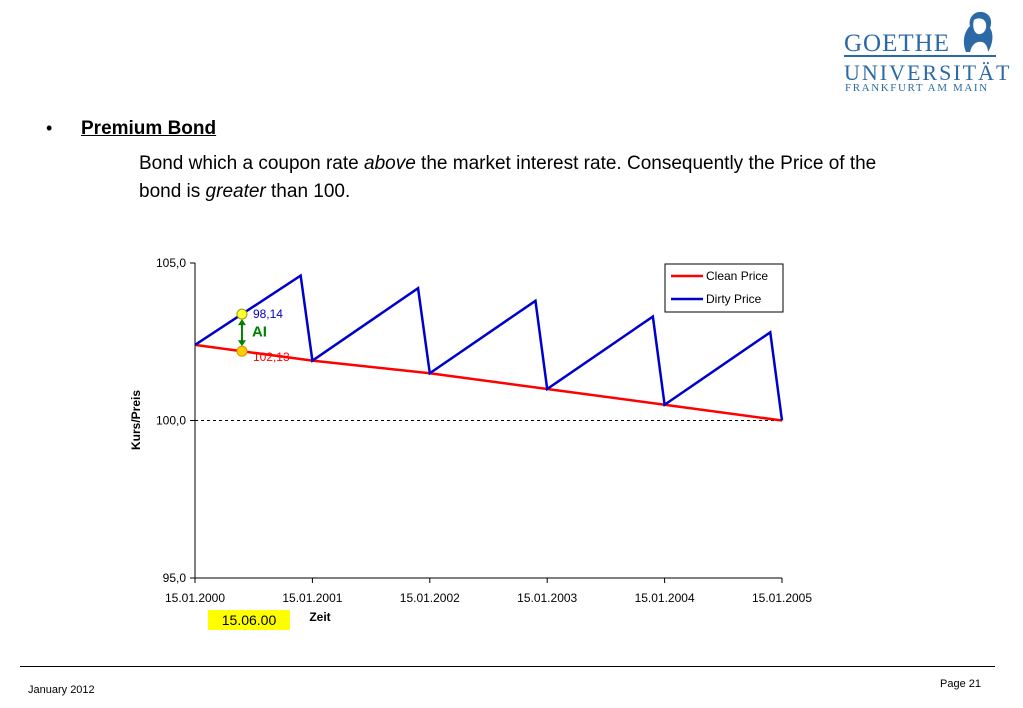 The height and width of the screenshot is (708, 1023). Describe the element at coordinates (917, 88) in the screenshot. I see `logo-line-3: FRANKFURT AM MAIN` at that location.